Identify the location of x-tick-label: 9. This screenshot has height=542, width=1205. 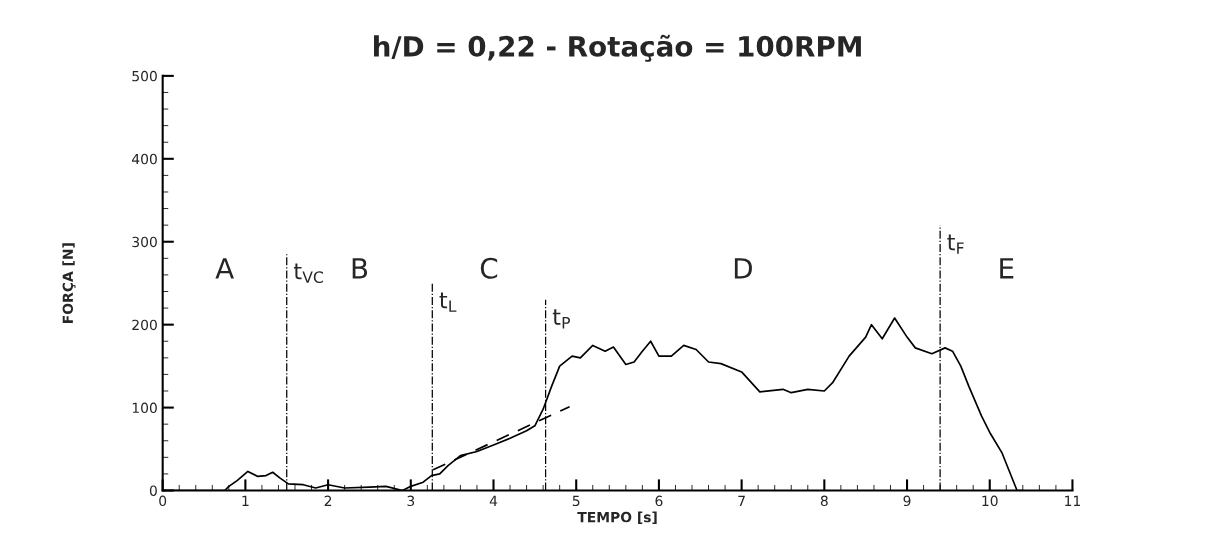
(907, 501).